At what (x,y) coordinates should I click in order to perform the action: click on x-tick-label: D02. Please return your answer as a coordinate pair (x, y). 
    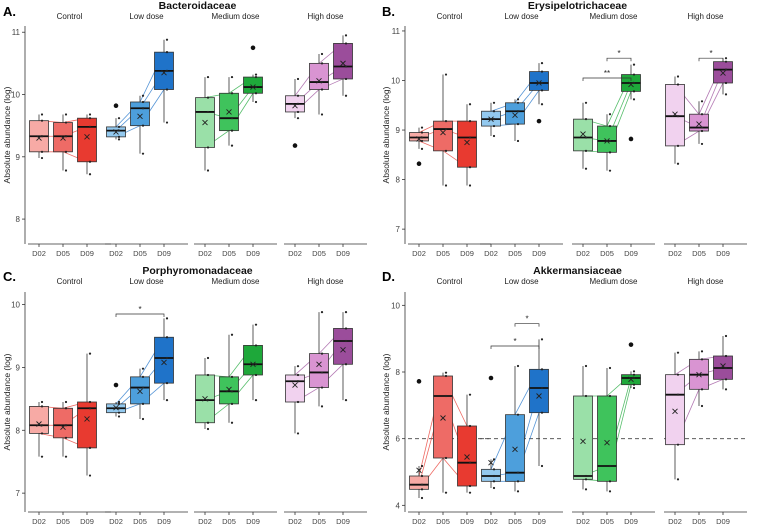
    Looking at the image, I should click on (419, 521).